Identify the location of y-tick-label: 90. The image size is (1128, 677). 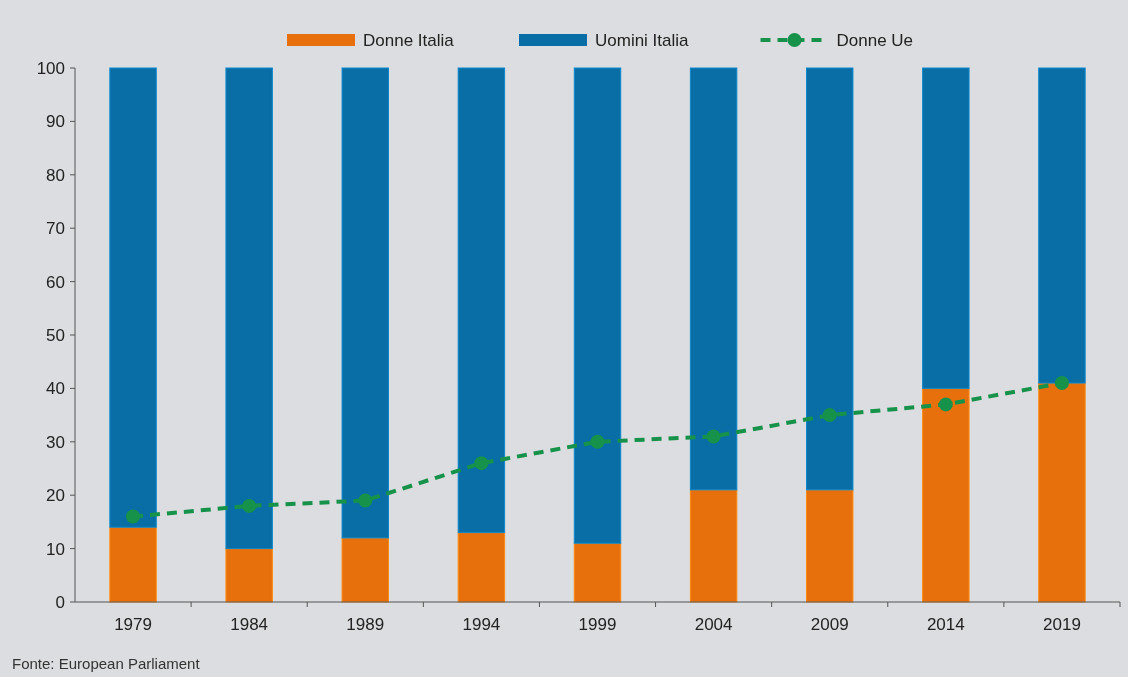
(55, 122).